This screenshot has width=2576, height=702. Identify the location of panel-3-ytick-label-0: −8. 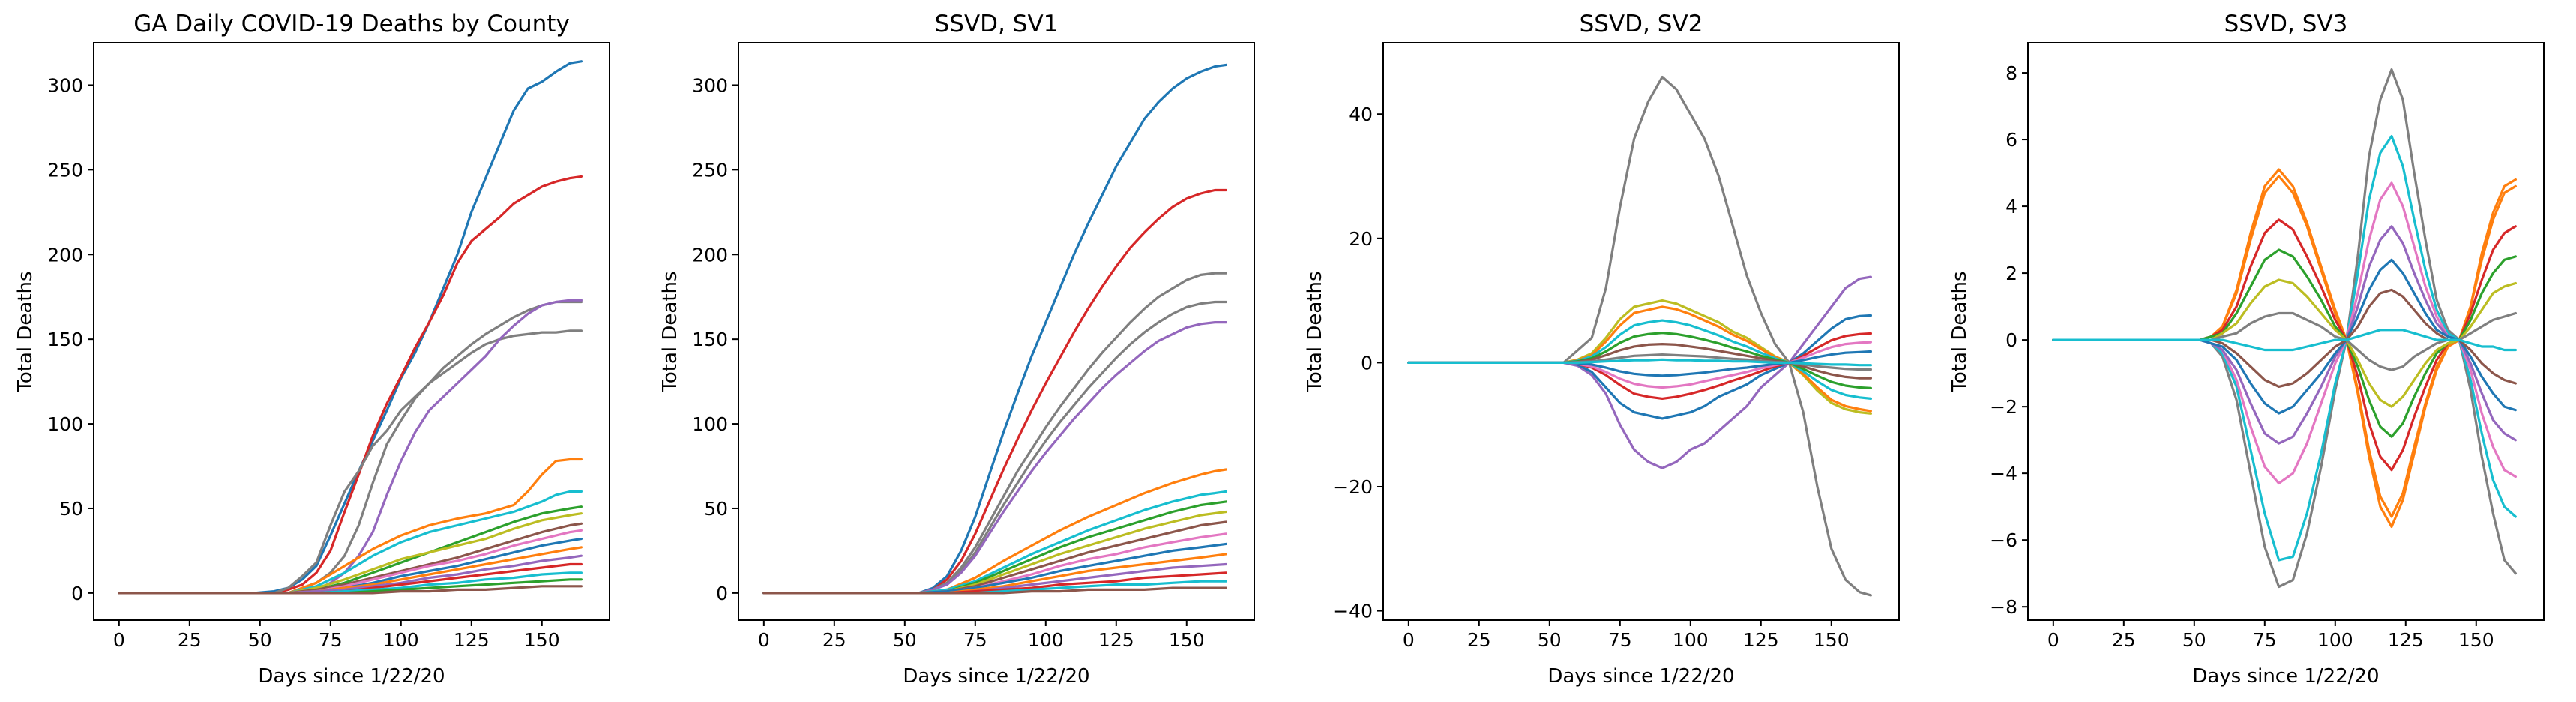
(2004, 607).